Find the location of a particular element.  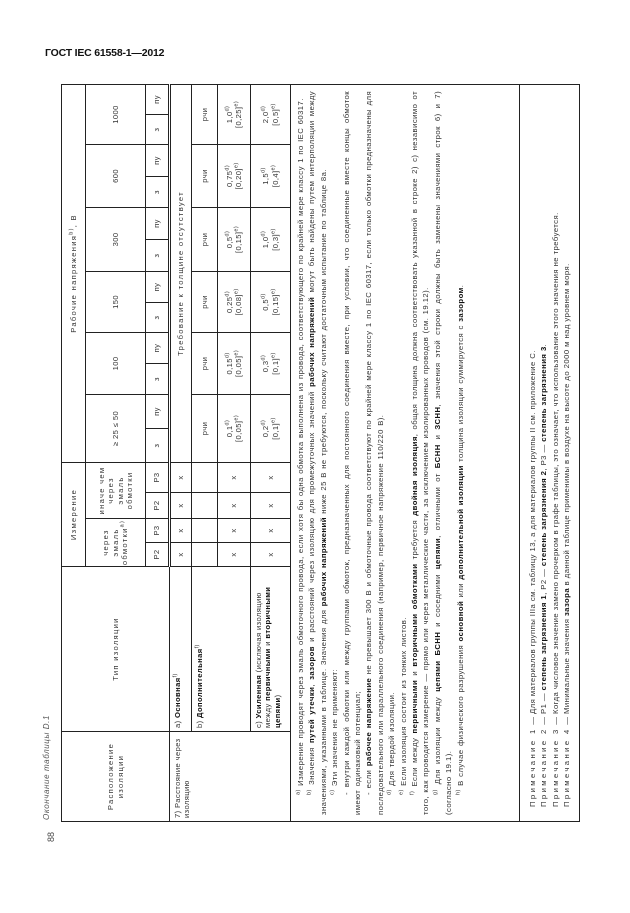

footnote-text: требуется is located at coordinates (415, 539).